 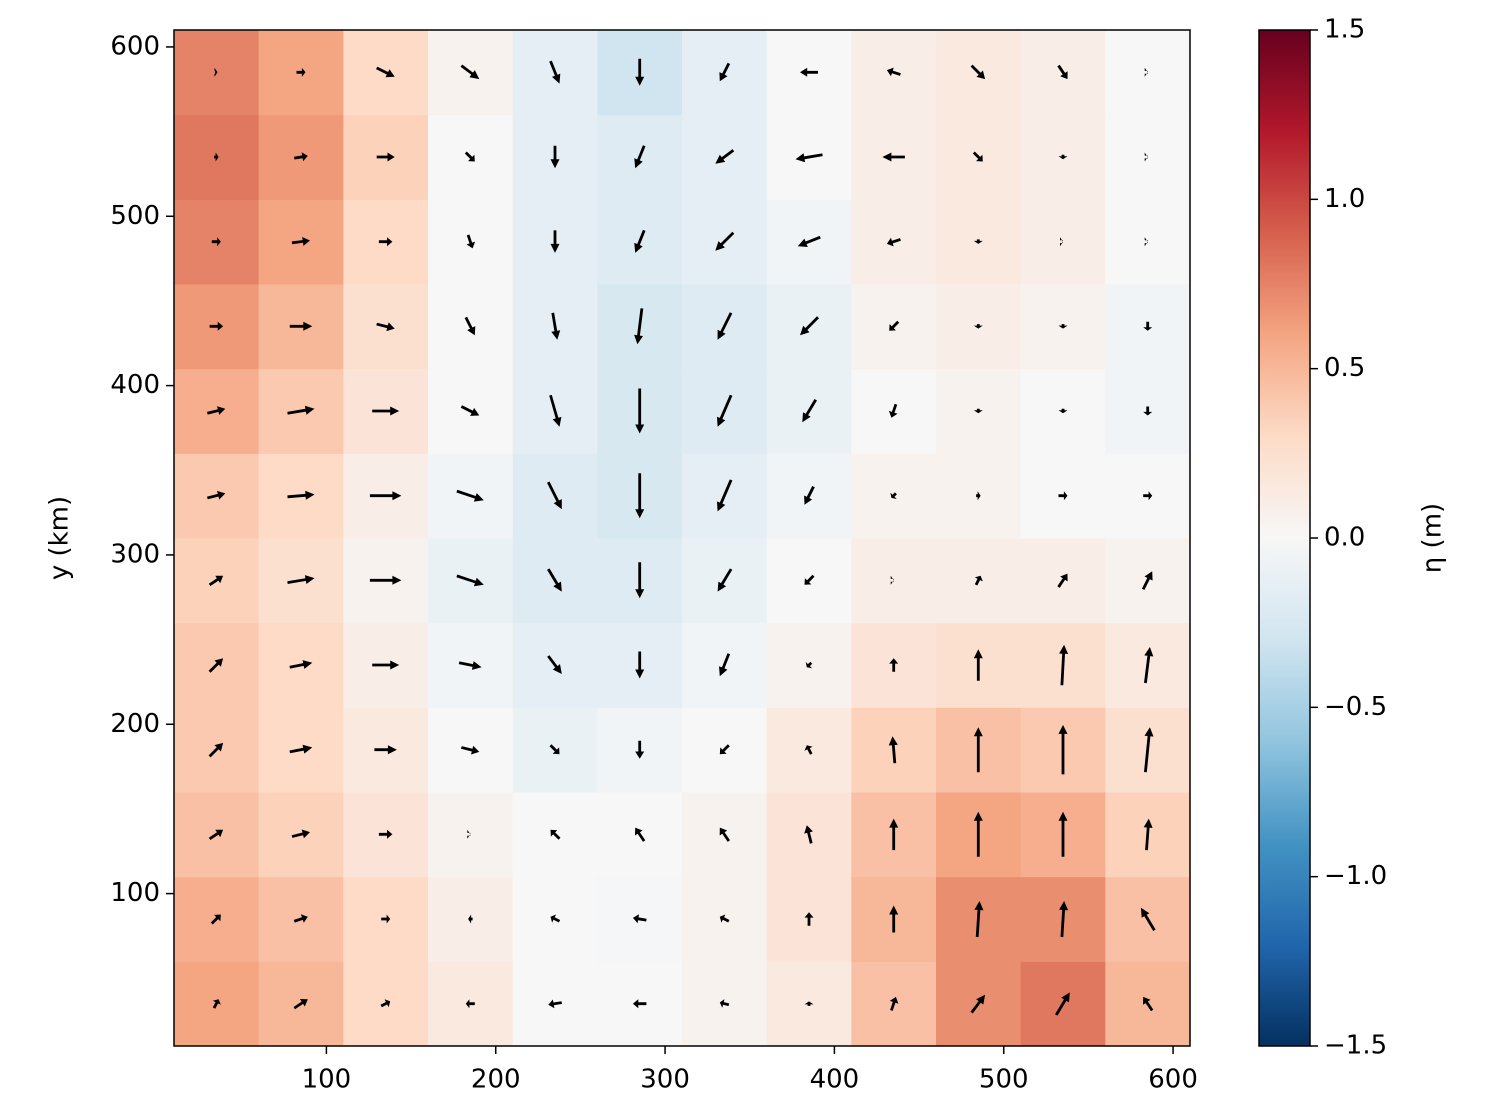 I want to click on y-tick-label: 200, so click(x=135, y=724).